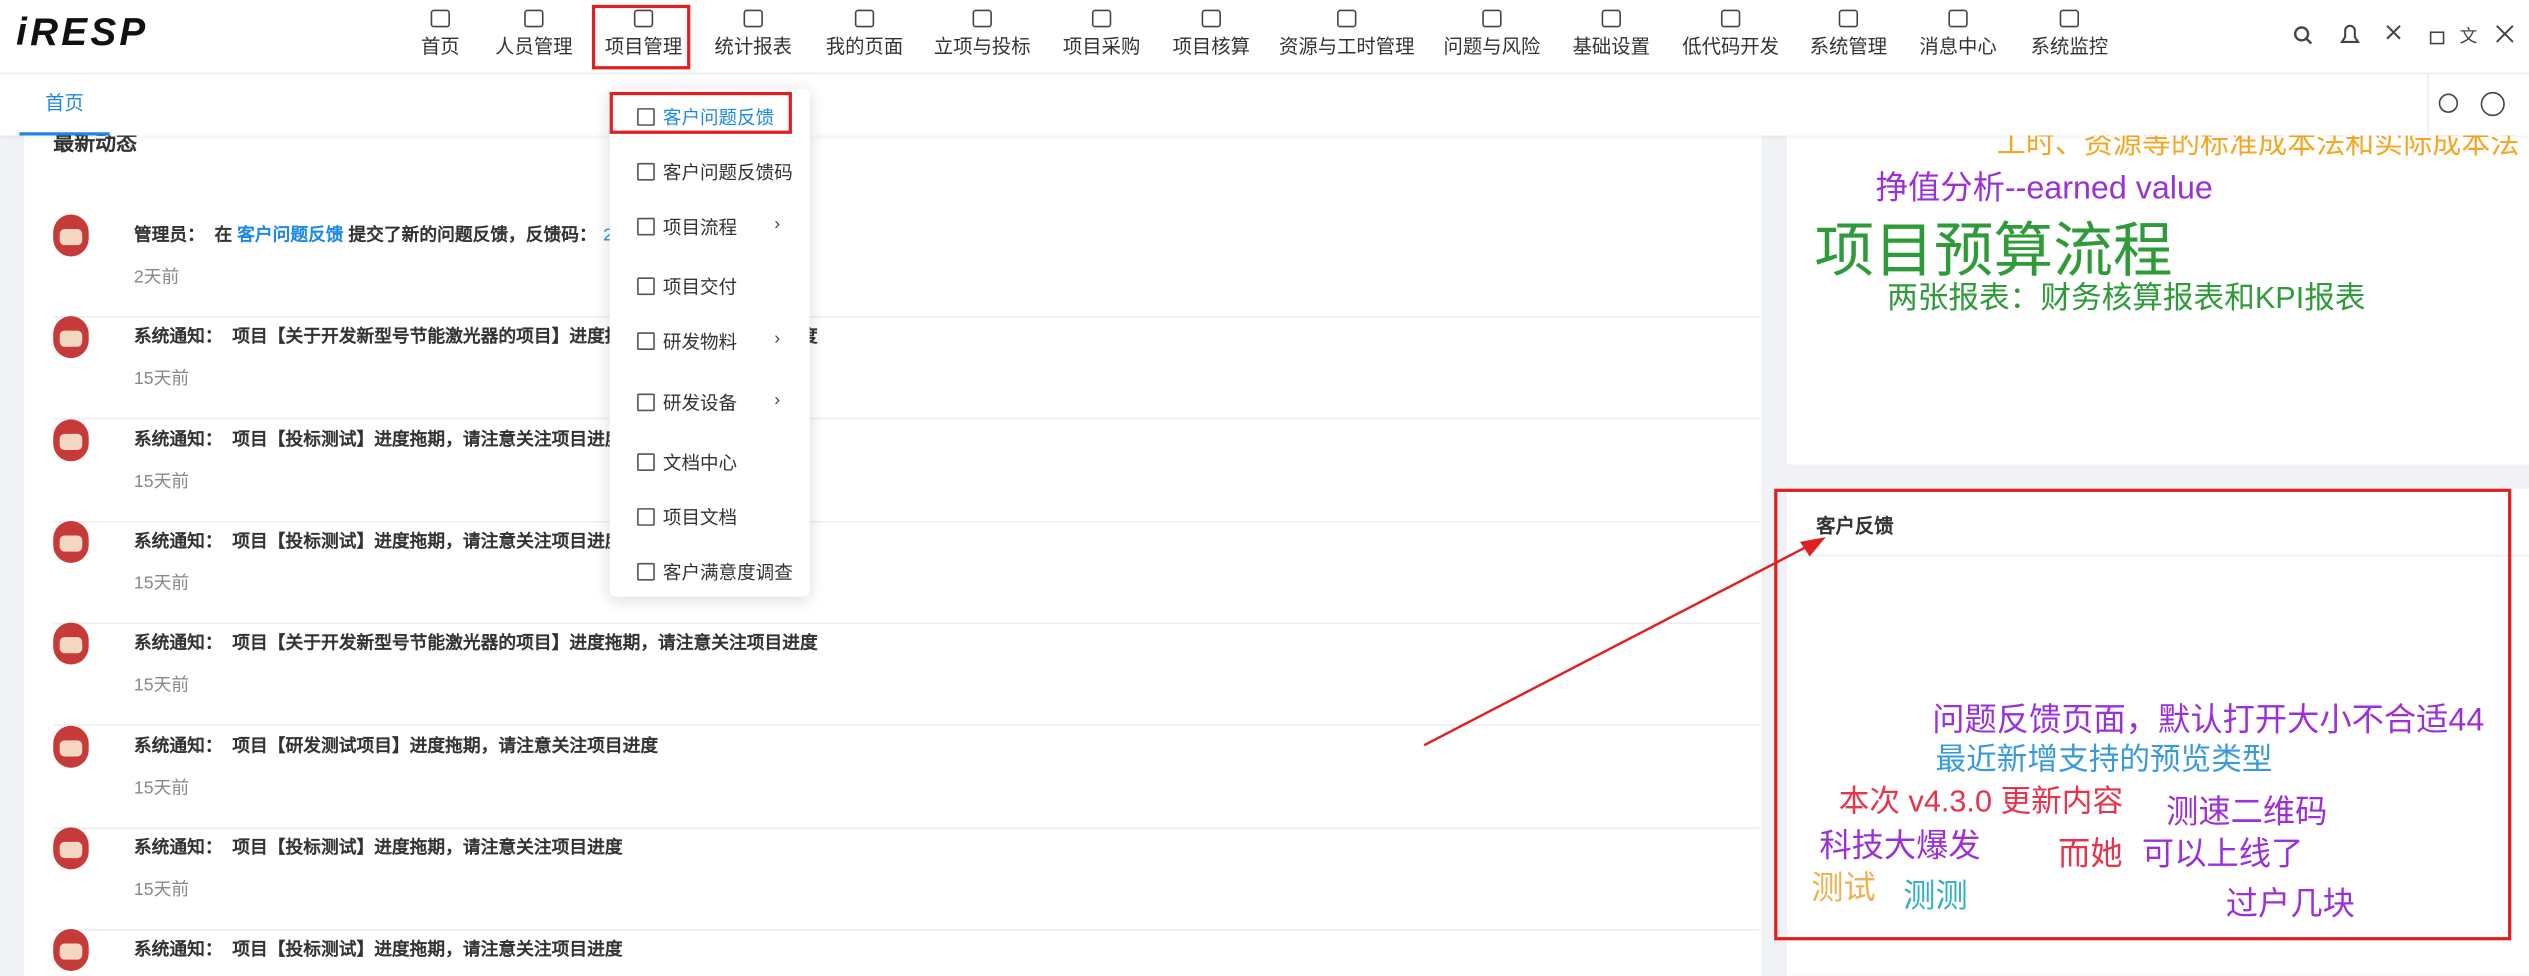 Image resolution: width=2529 pixels, height=976 pixels. Describe the element at coordinates (1211, 34) in the screenshot. I see `nav-item: 项目核算` at that location.